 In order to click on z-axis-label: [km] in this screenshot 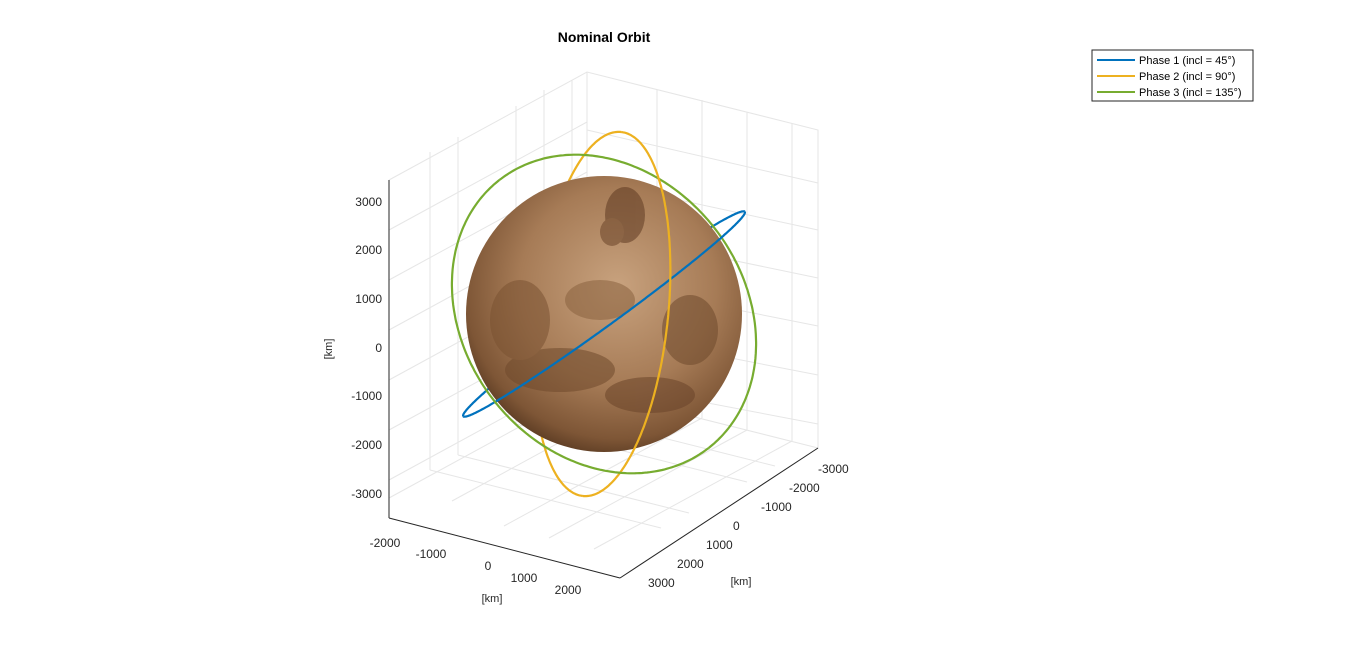, I will do `click(329, 349)`.